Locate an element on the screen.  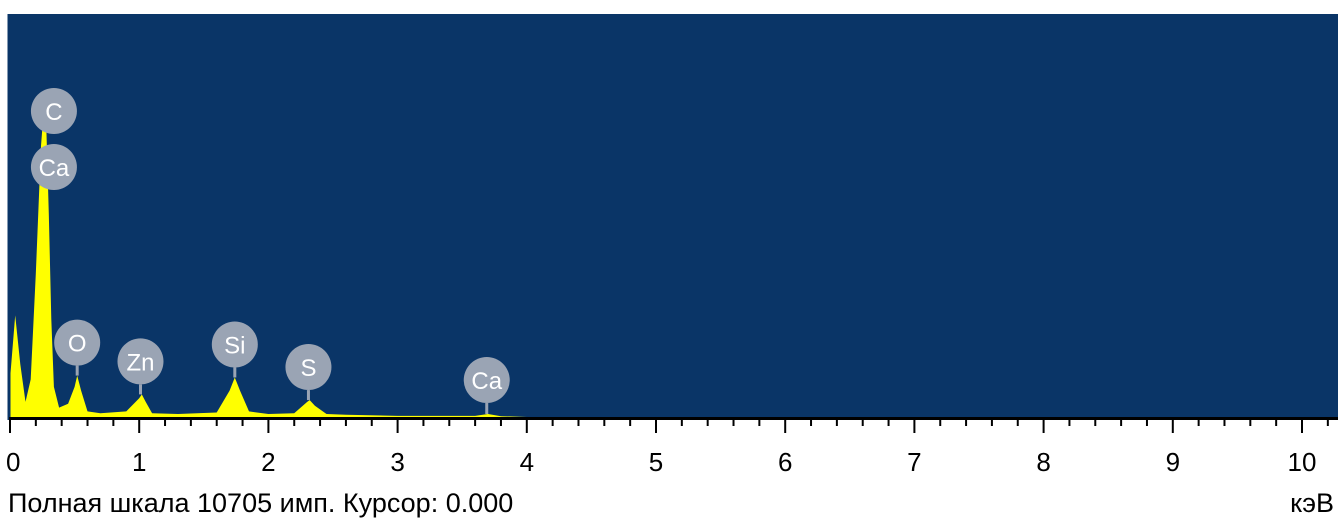
status-line: Полная шкала 10705 имп. Курсор: 0.000 is located at coordinates (260, 503).